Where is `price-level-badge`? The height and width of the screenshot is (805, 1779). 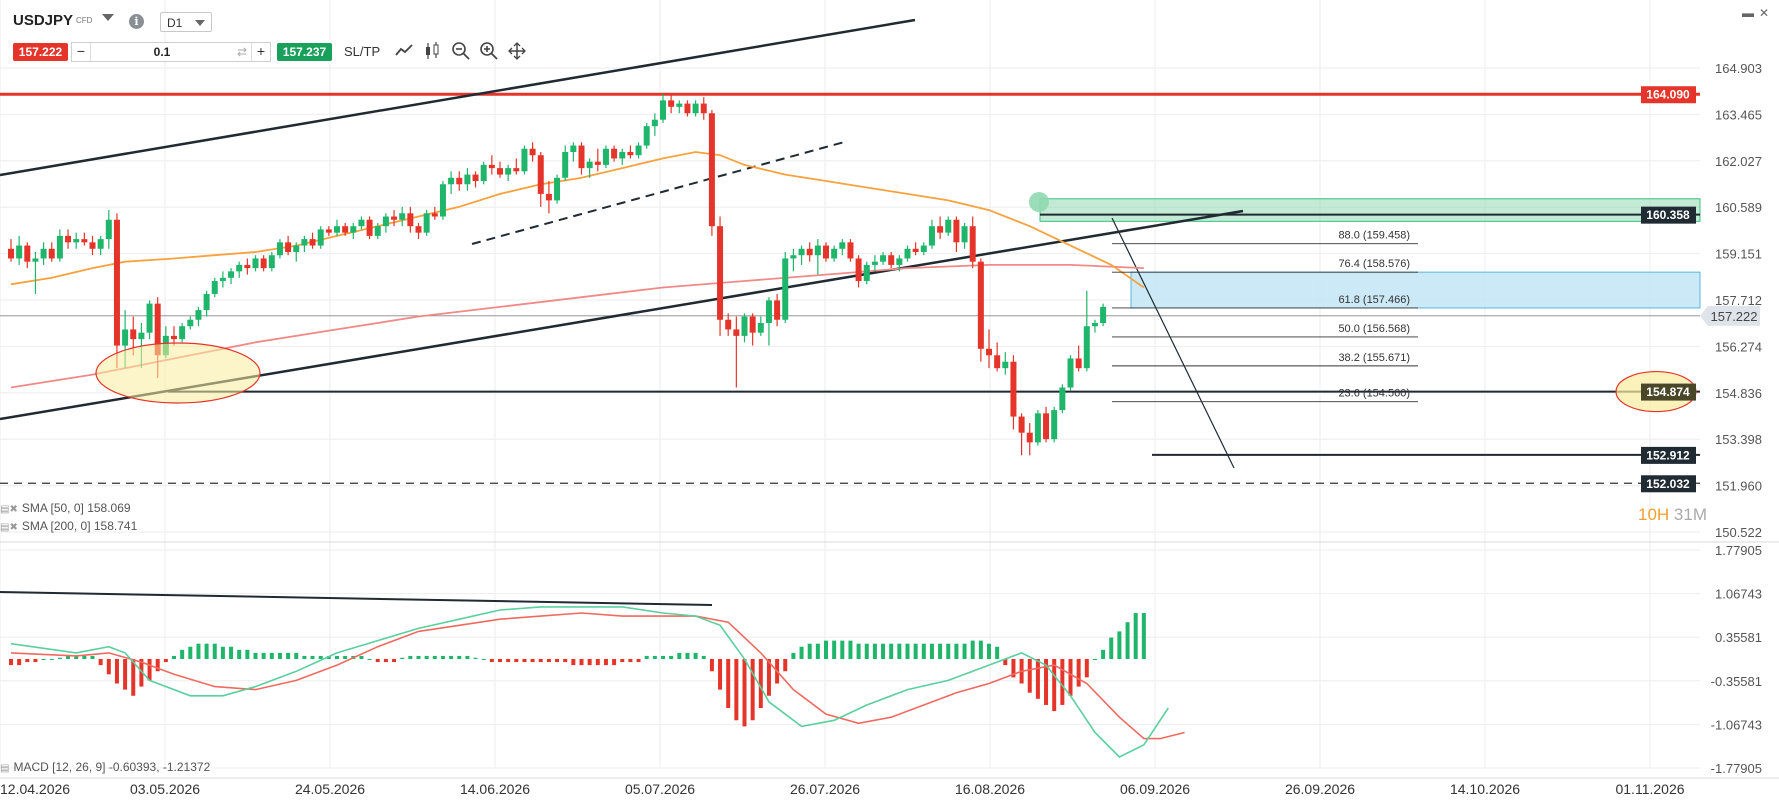 price-level-badge is located at coordinates (1668, 95).